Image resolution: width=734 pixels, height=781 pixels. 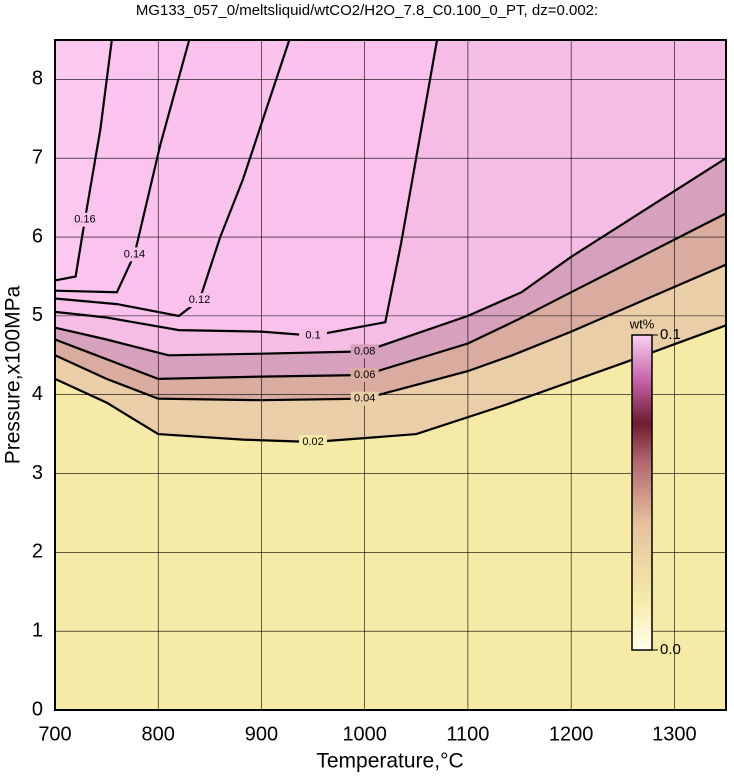 What do you see at coordinates (37, 315) in the screenshot?
I see `y-tick-label: 5` at bounding box center [37, 315].